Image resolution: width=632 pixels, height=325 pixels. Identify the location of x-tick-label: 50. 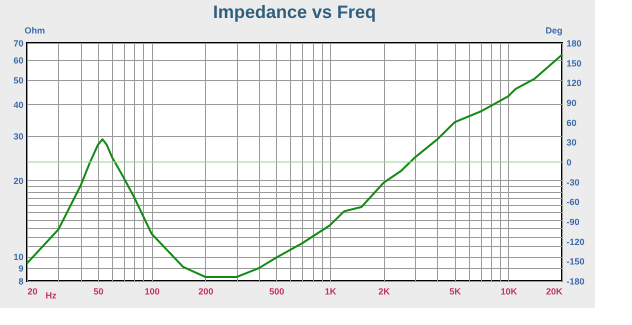
(98, 291).